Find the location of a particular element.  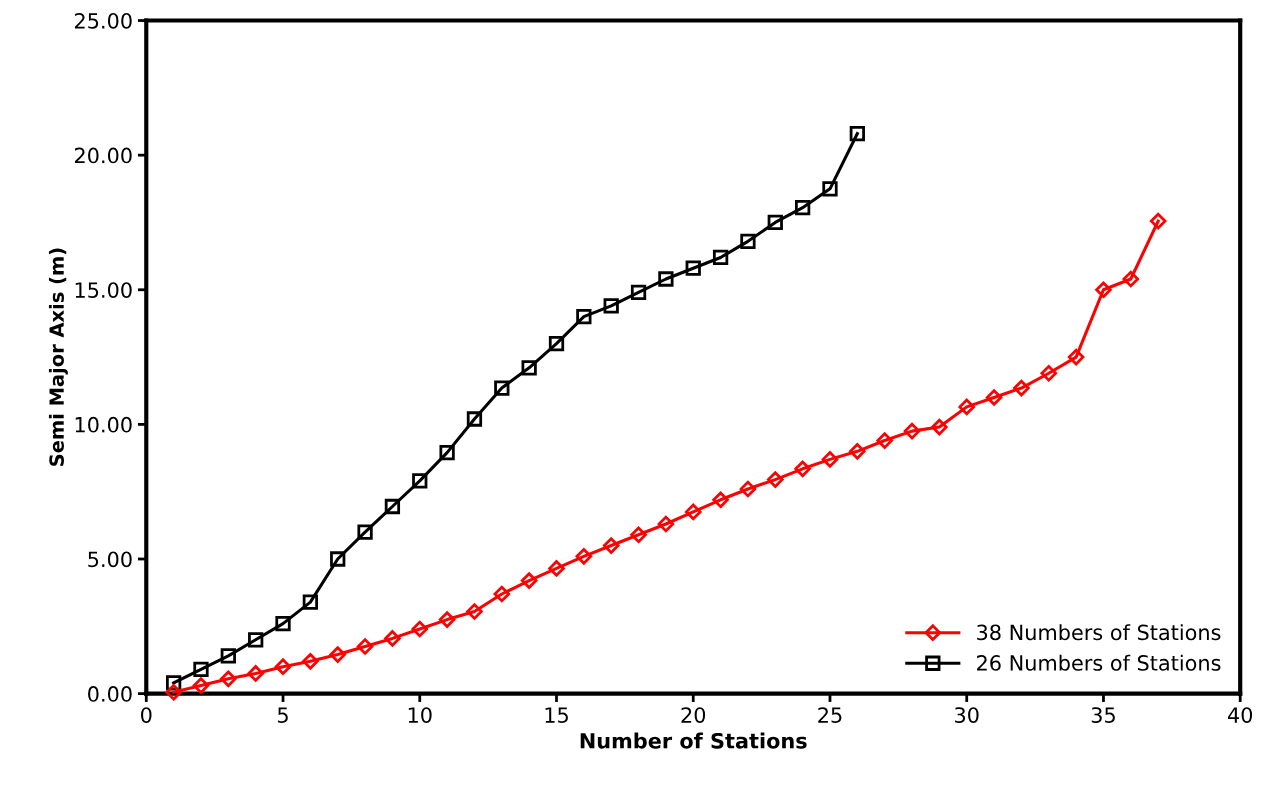

y-tick-label: 20.00 is located at coordinates (103, 155).